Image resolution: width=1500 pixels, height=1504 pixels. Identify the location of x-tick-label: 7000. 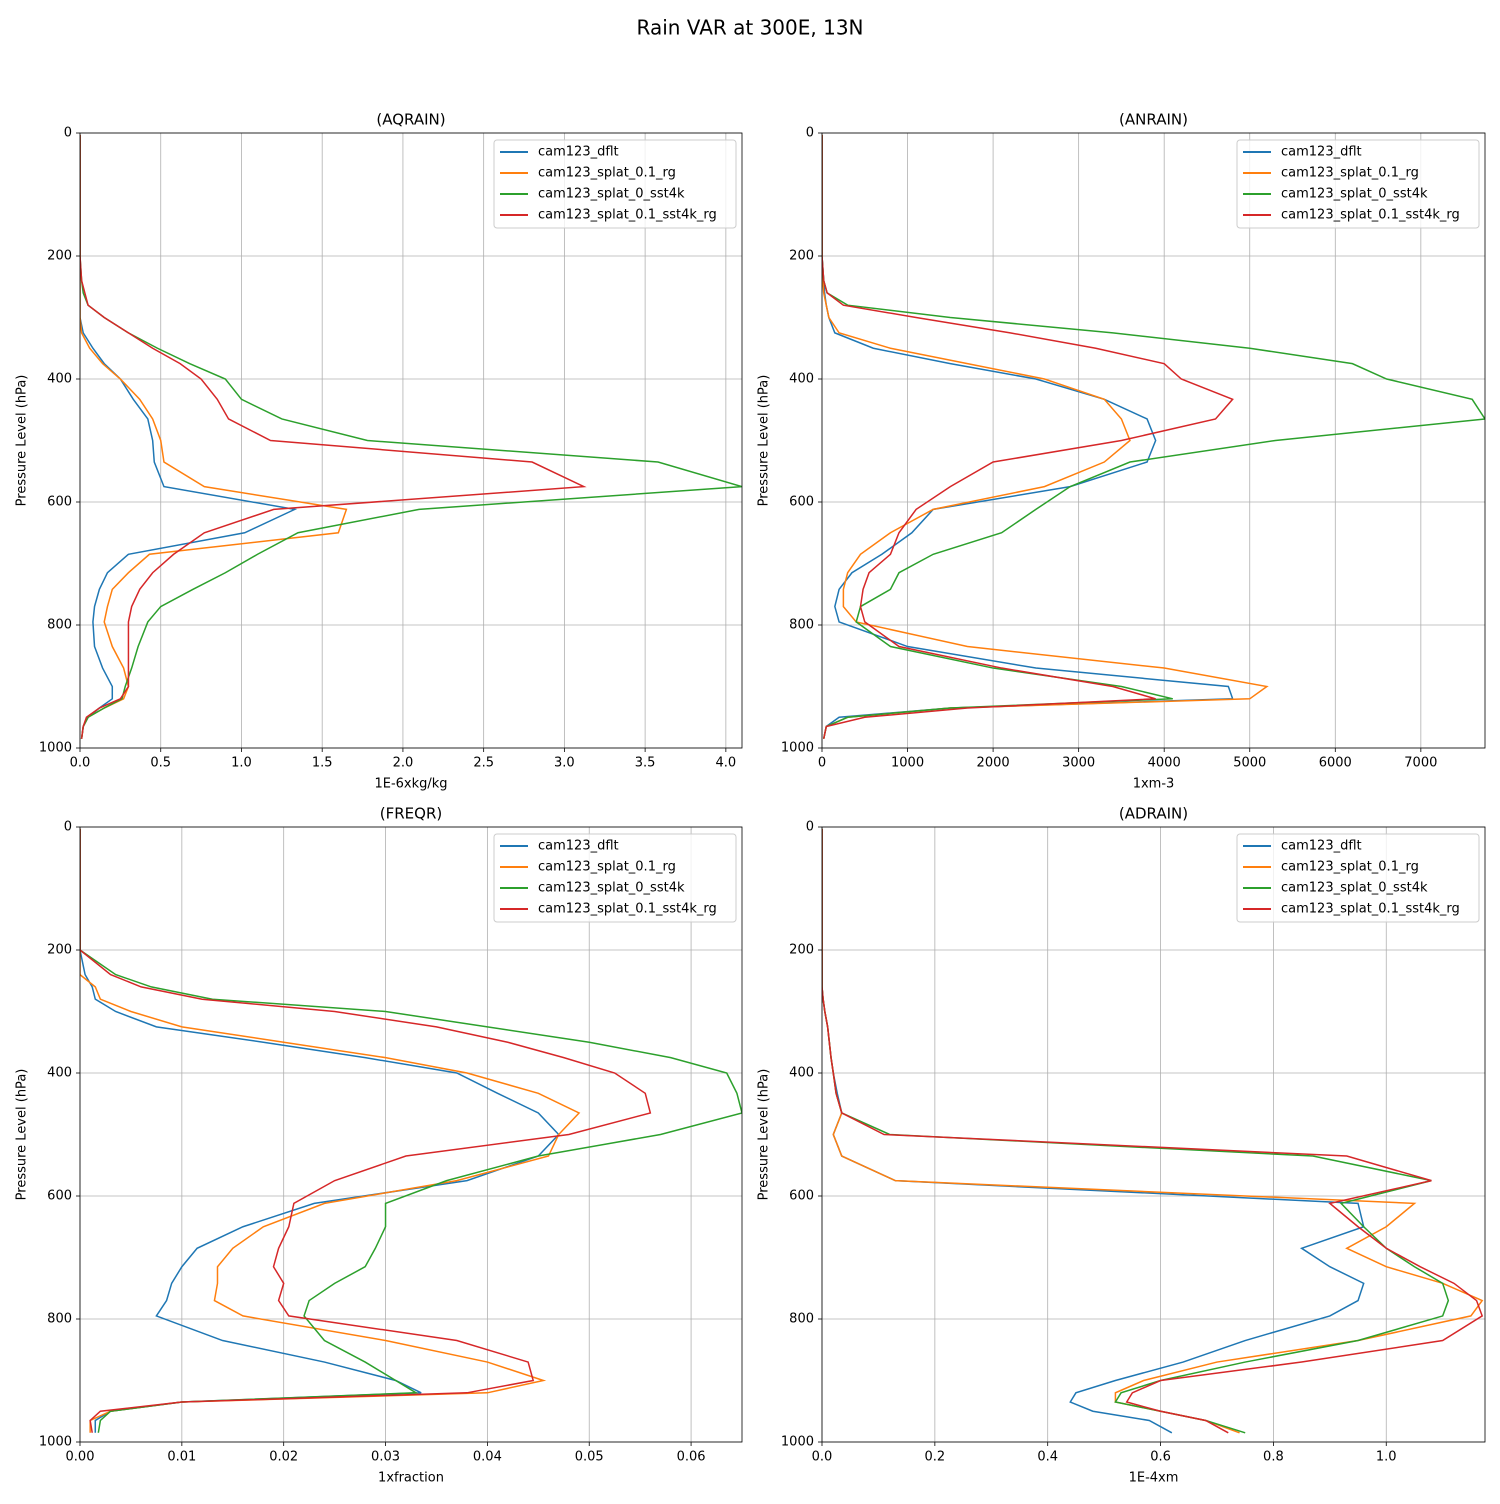
(1420, 763).